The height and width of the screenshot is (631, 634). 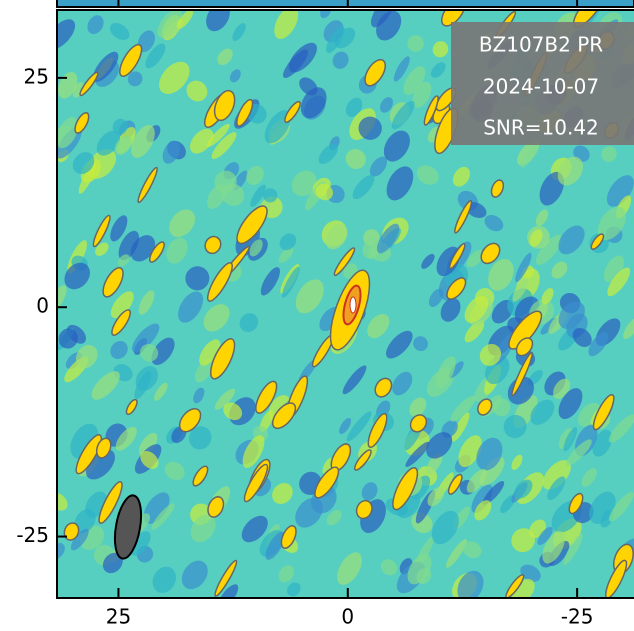 What do you see at coordinates (118, 617) in the screenshot?
I see `x-tick-label: 25` at bounding box center [118, 617].